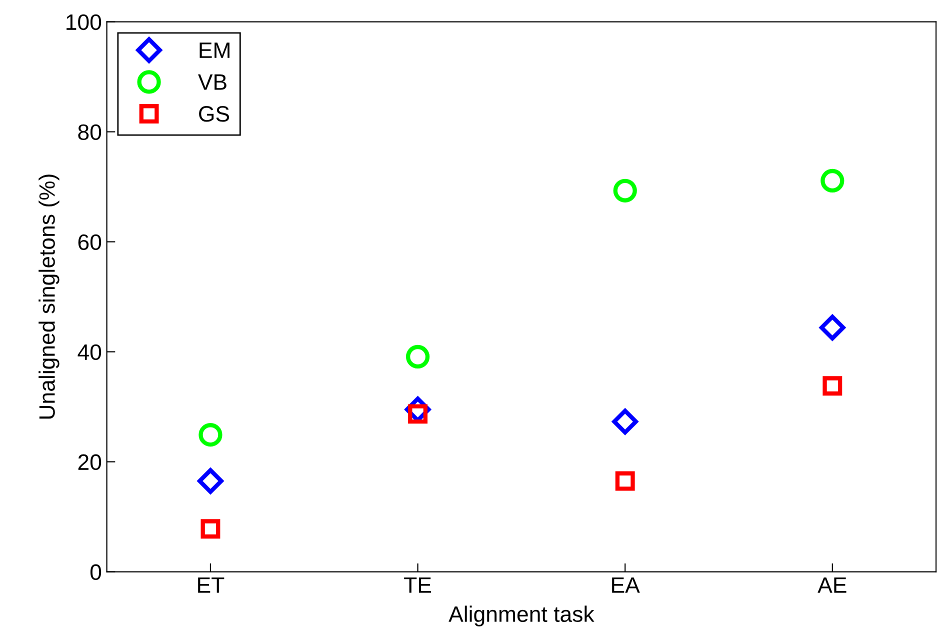 Image resolution: width=937 pixels, height=641 pixels. Describe the element at coordinates (212, 82) in the screenshot. I see `legend-label: VB` at that location.